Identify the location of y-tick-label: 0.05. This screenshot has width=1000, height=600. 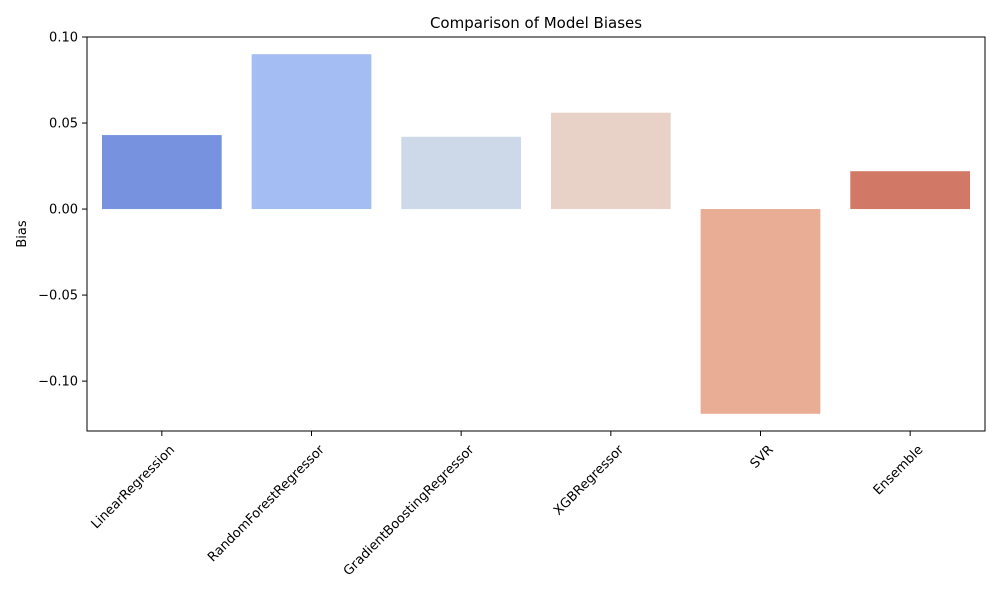
(63, 124).